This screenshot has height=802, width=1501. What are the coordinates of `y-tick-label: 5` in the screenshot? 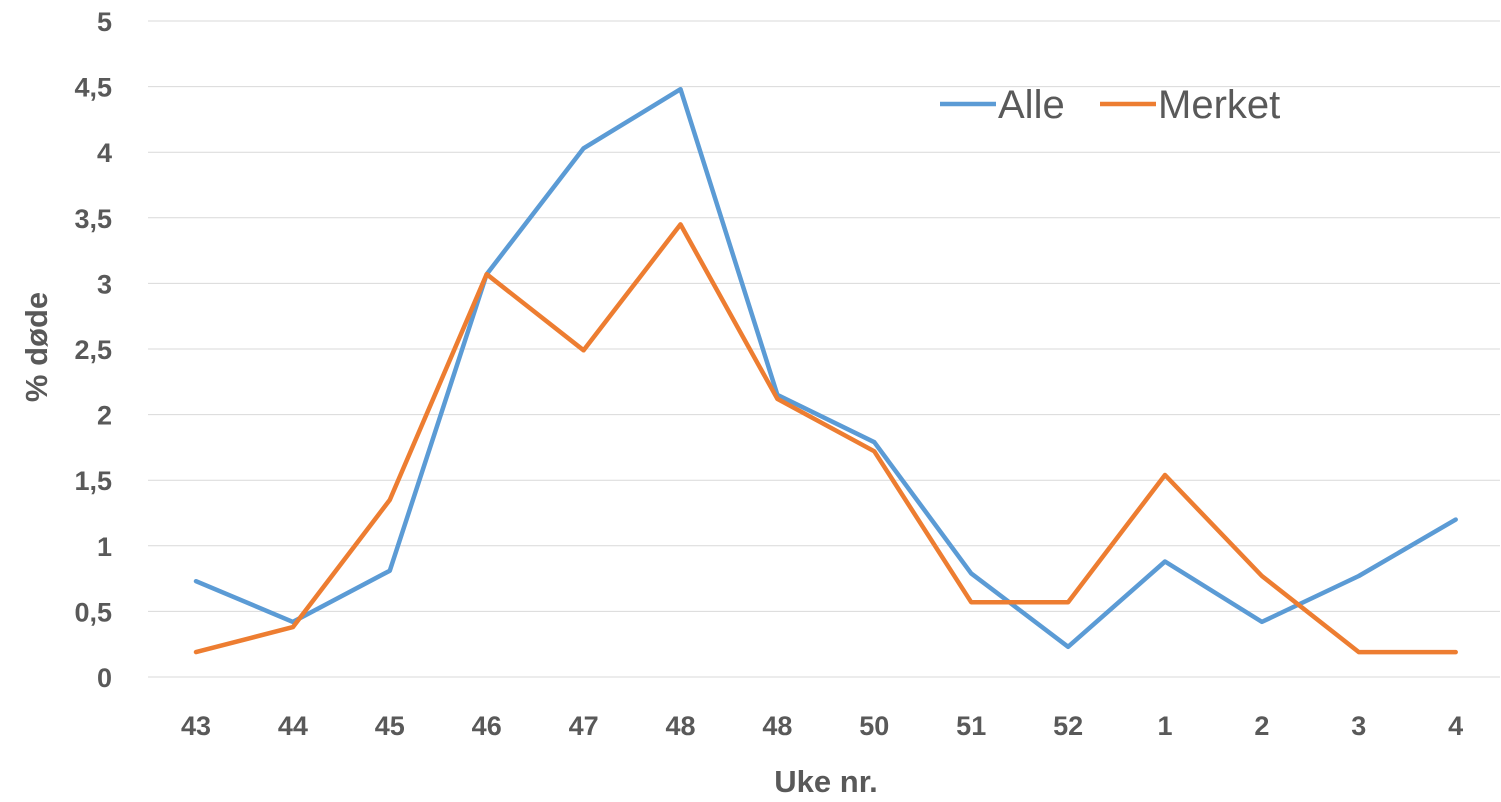 It's located at (104, 22).